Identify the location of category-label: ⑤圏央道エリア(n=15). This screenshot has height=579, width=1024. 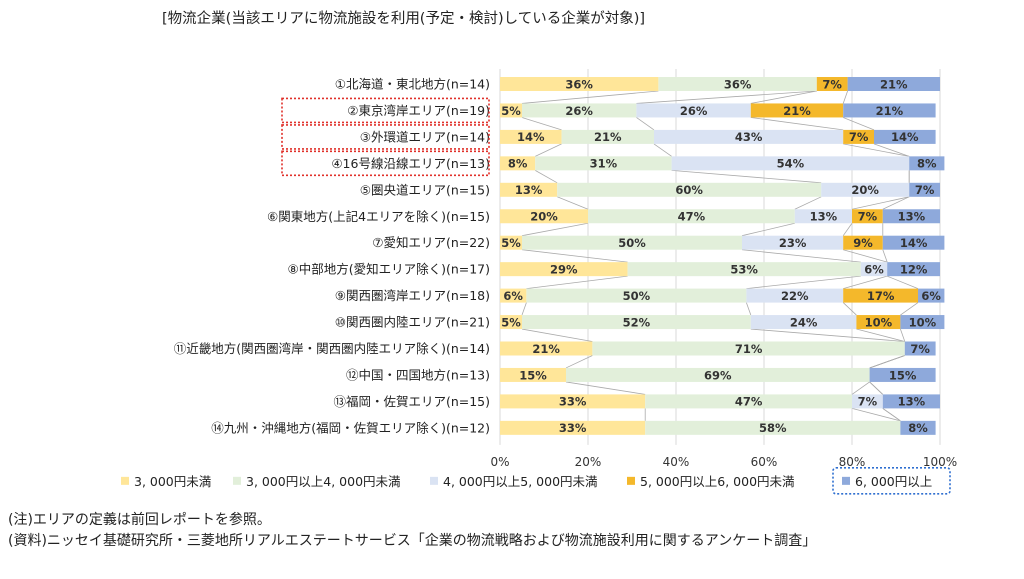
(425, 189).